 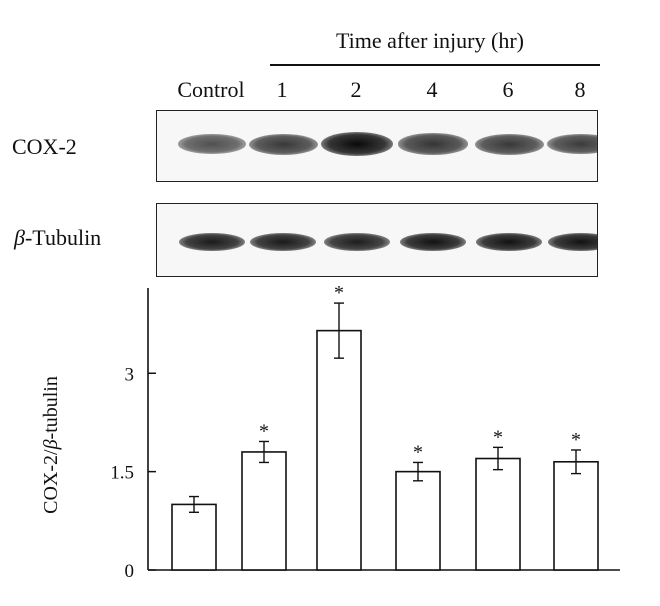 What do you see at coordinates (122, 473) in the screenshot?
I see `y-tick-label: 1.5` at bounding box center [122, 473].